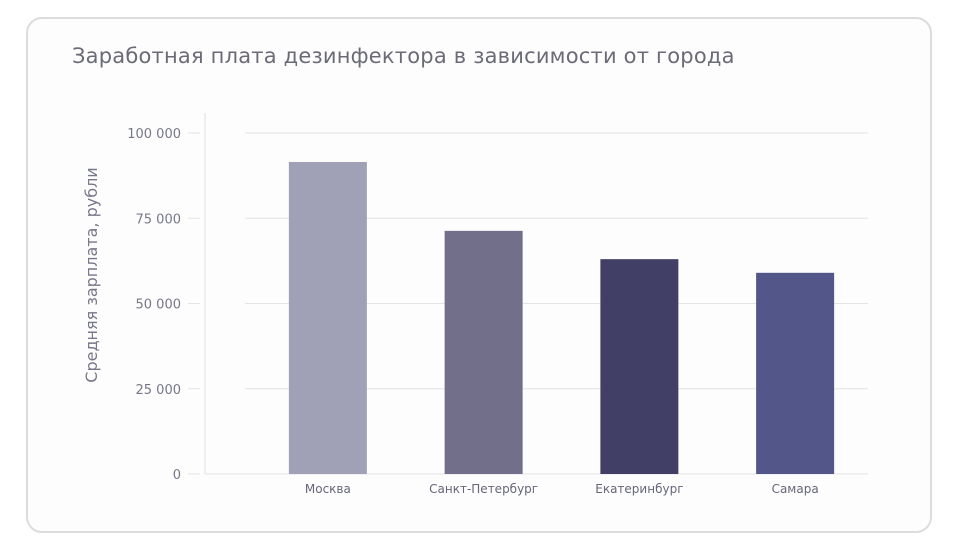 This screenshot has width=961, height=550. What do you see at coordinates (159, 305) in the screenshot?
I see `y-tick-label: 50 000` at bounding box center [159, 305].